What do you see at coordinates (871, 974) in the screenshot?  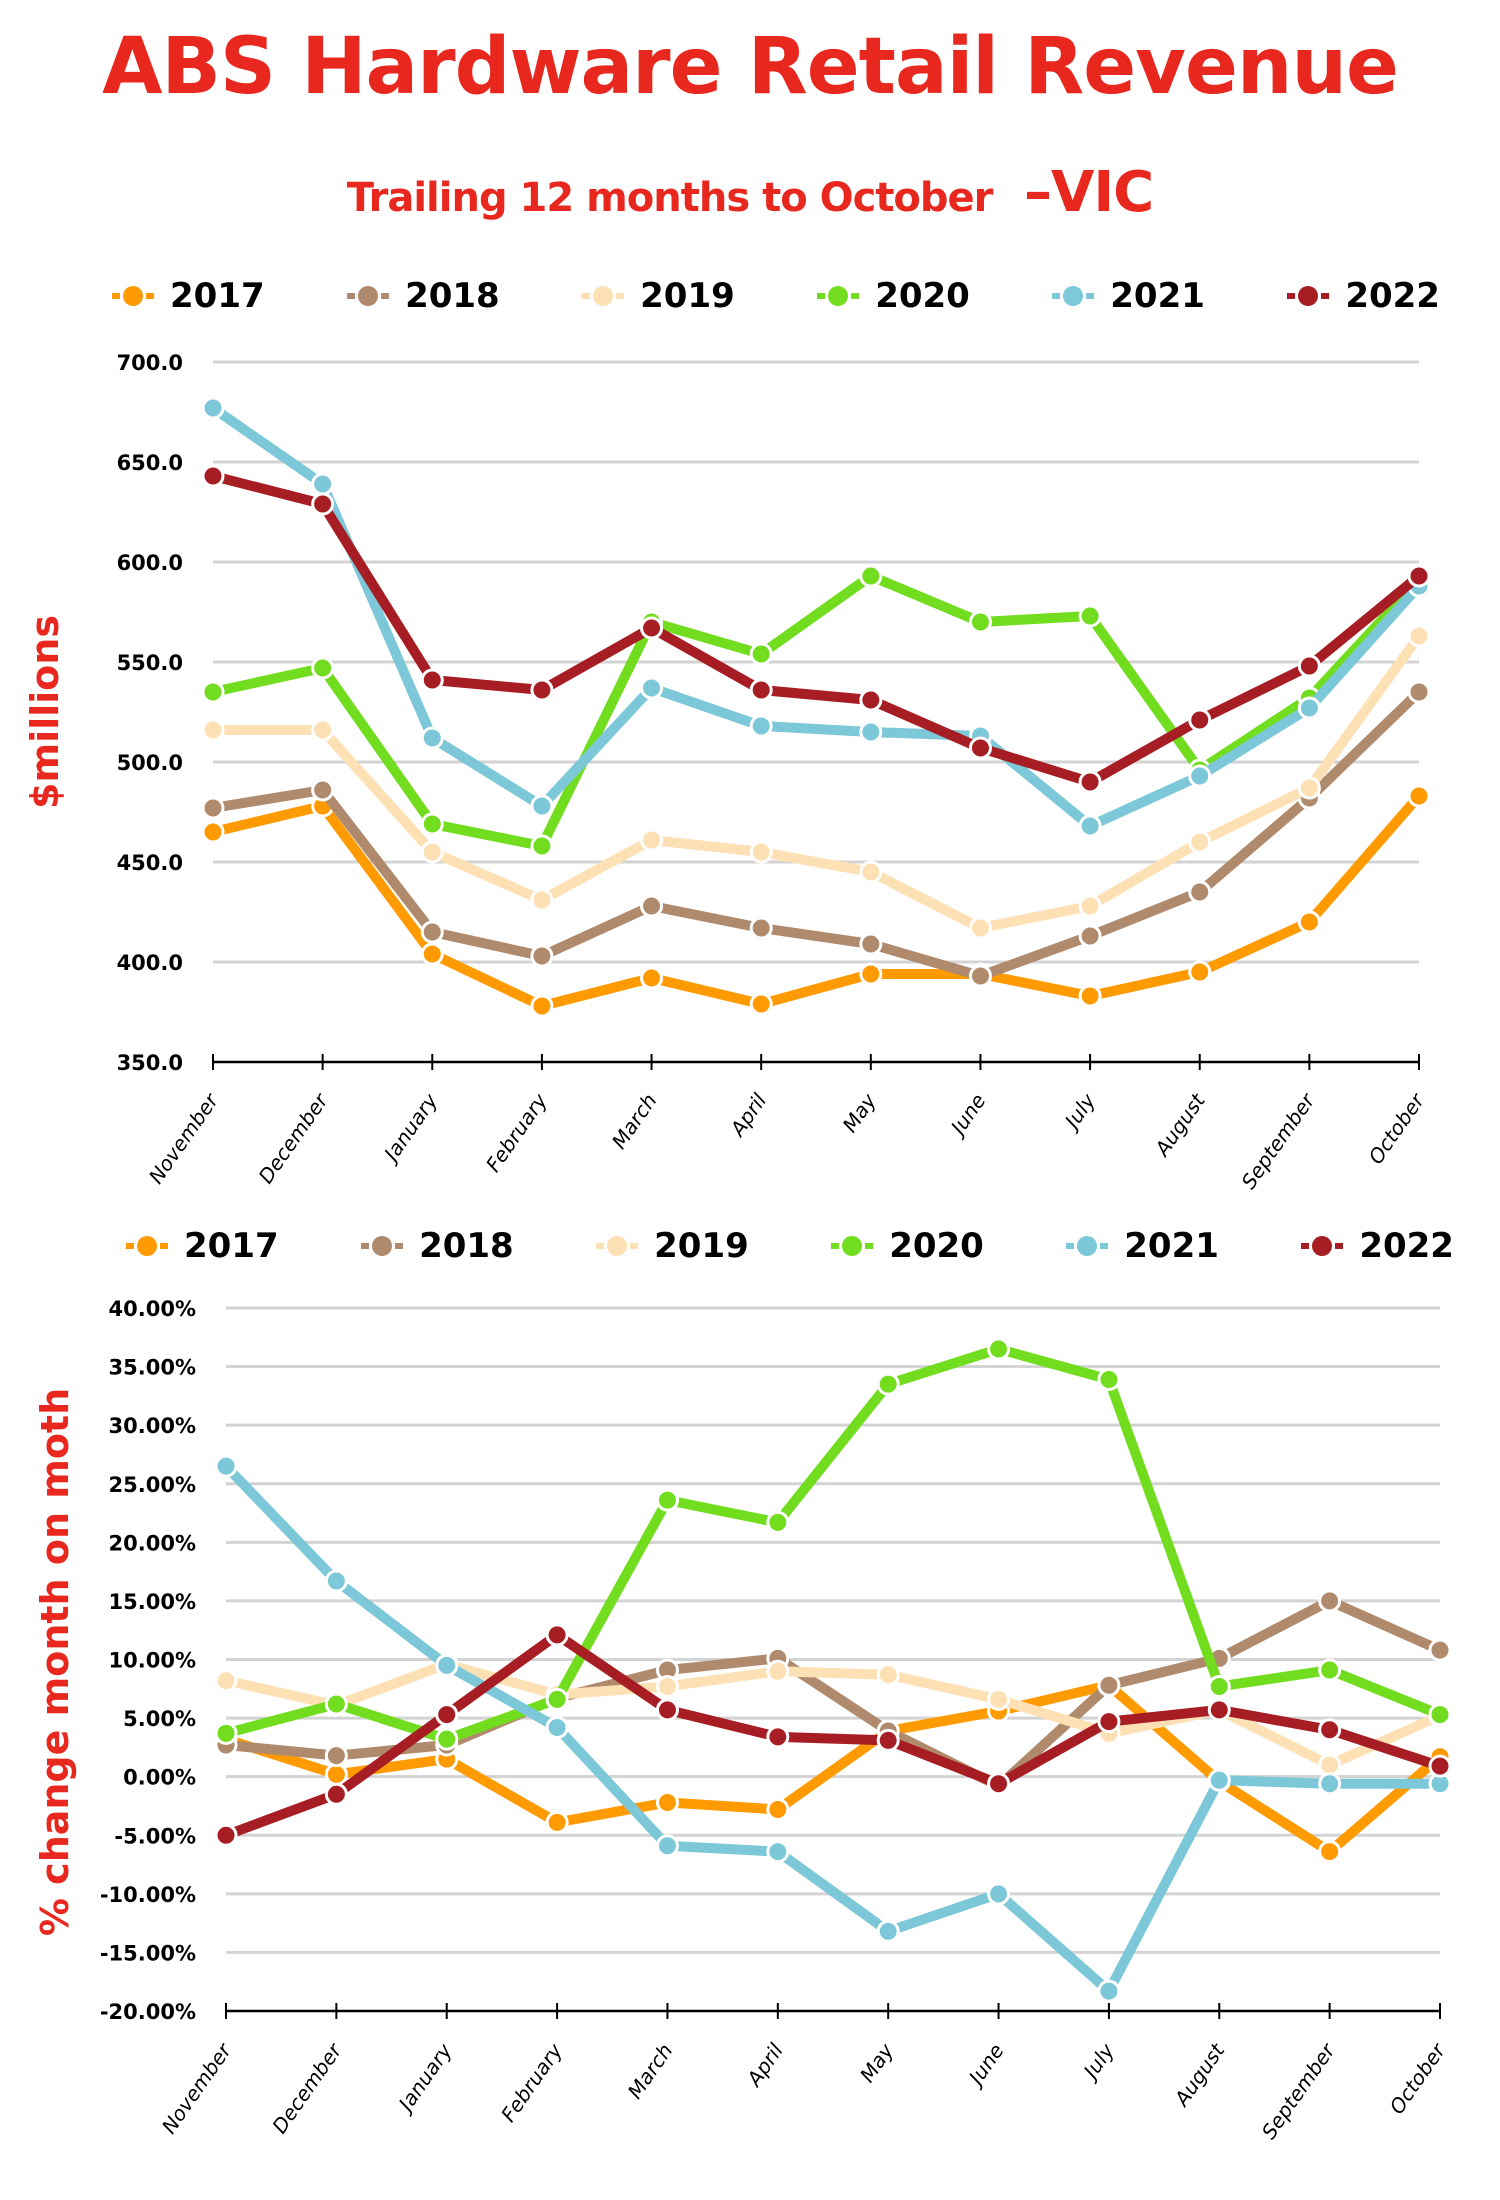 I see `data-point-2017-may` at bounding box center [871, 974].